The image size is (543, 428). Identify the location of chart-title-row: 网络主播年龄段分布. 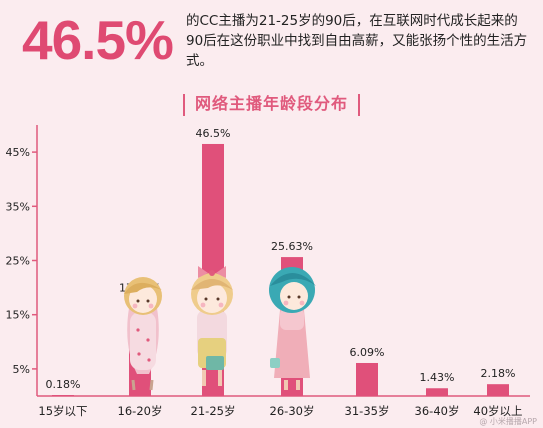
(271, 103).